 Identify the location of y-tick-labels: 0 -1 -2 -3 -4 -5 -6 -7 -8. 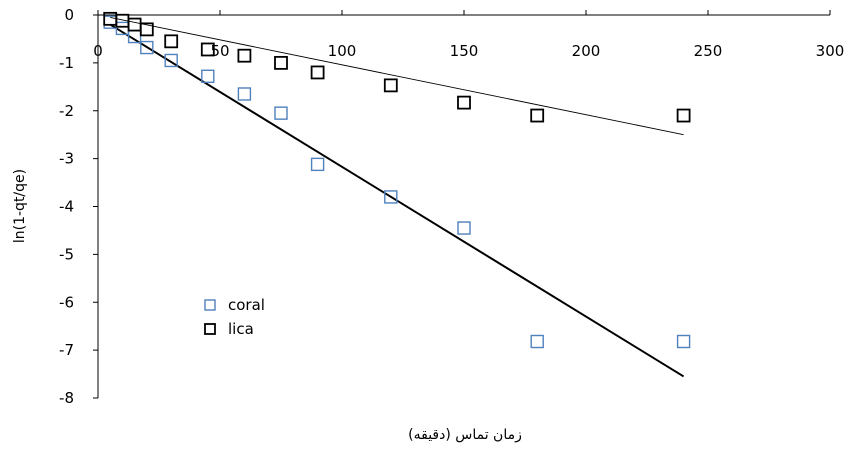
(66, 206).